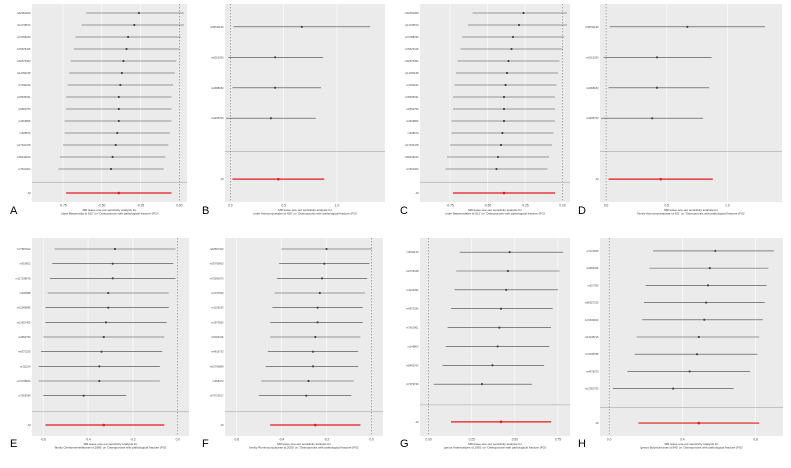 The image size is (791, 468). Describe the element at coordinates (592, 389) in the screenshot. I see `snp-label: rs12381793` at that location.